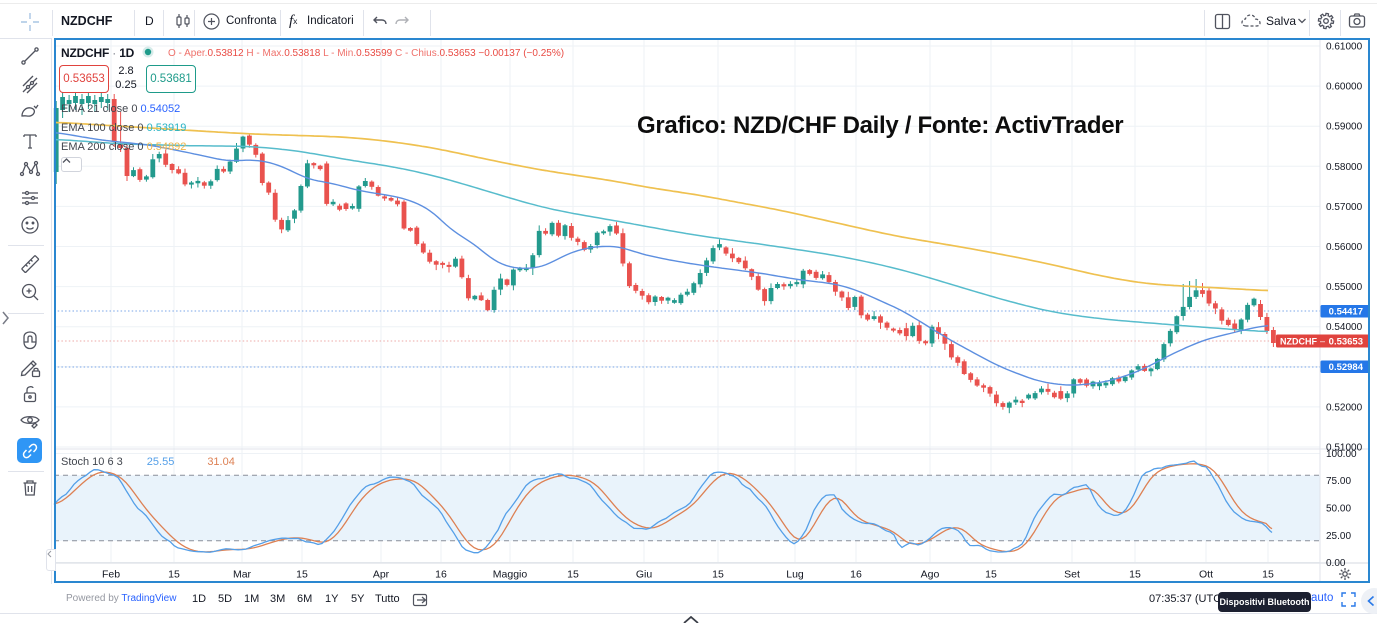 The height and width of the screenshot is (623, 1377). Describe the element at coordinates (644, 575) in the screenshot. I see `svg-text: Giu` at that location.